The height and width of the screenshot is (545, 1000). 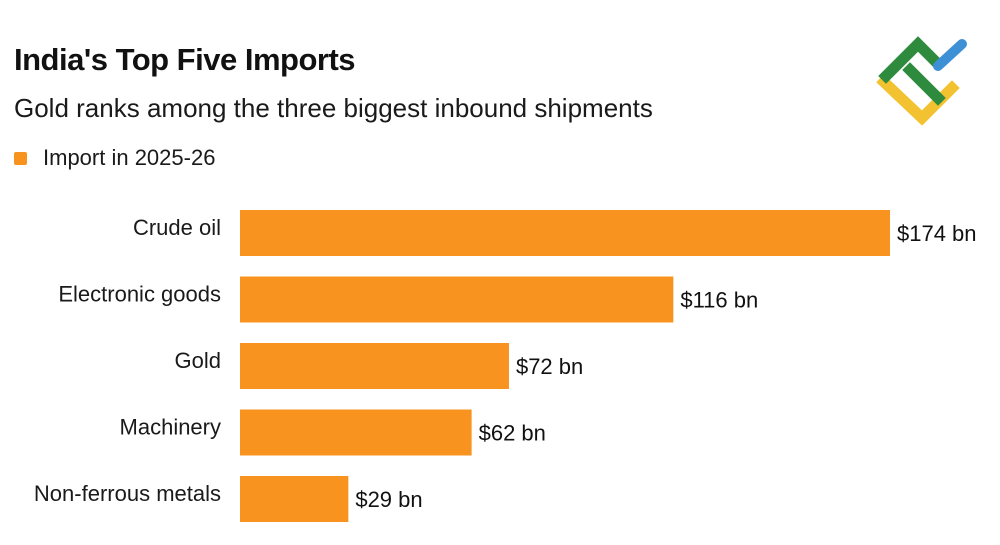 What do you see at coordinates (129, 157) in the screenshot?
I see `legend-label: Import in 2025-26` at bounding box center [129, 157].